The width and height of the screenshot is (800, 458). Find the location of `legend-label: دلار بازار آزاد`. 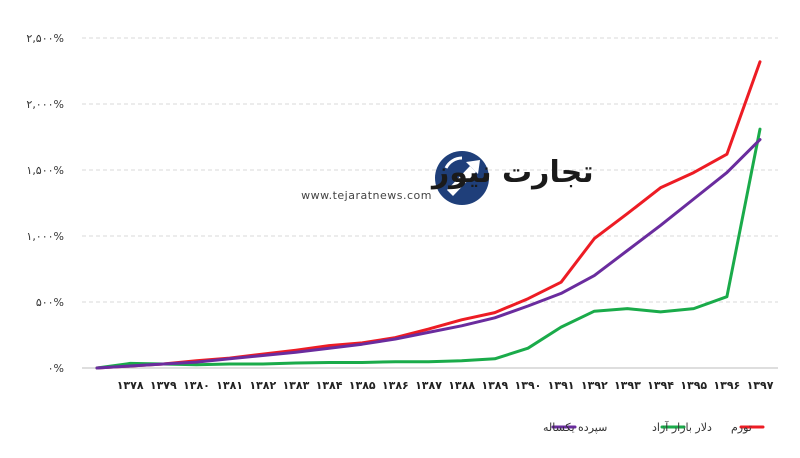

legend-label: دلار بازار آزاد is located at coordinates (682, 427).